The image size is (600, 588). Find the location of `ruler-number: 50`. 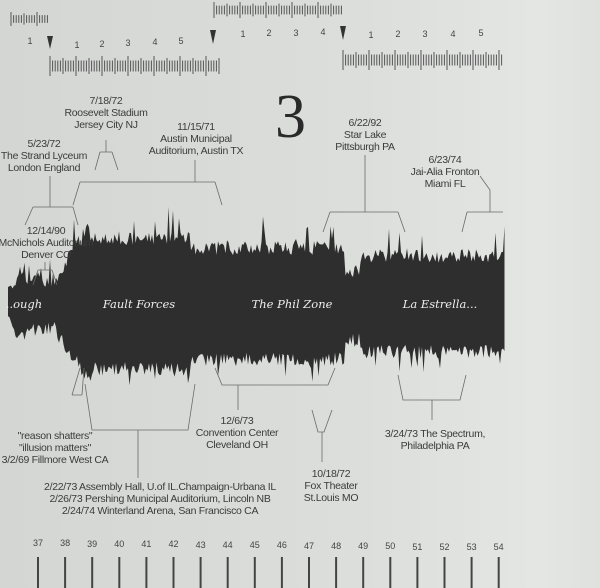

ruler-number: 50 is located at coordinates (390, 546).